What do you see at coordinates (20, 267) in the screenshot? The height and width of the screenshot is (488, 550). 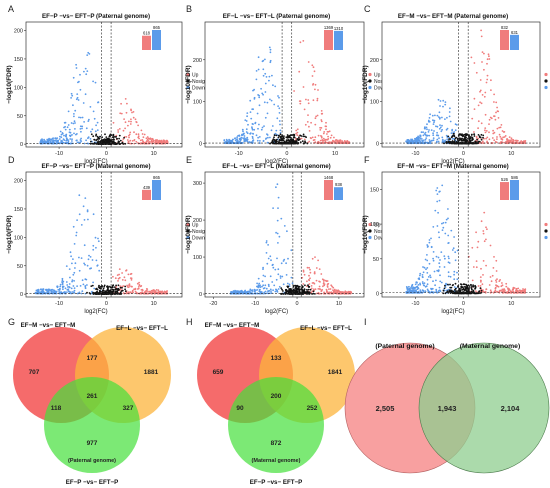 I see `y-tick-label: 50` at bounding box center [20, 267].